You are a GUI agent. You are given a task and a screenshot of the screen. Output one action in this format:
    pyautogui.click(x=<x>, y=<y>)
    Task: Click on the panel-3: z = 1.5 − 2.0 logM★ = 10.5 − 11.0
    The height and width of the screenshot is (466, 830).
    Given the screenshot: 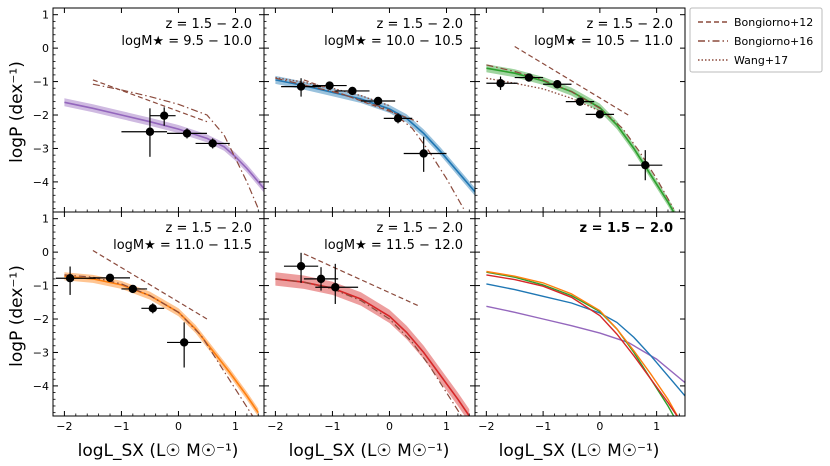 What is the action you would take?
    pyautogui.click(x=580, y=110)
    